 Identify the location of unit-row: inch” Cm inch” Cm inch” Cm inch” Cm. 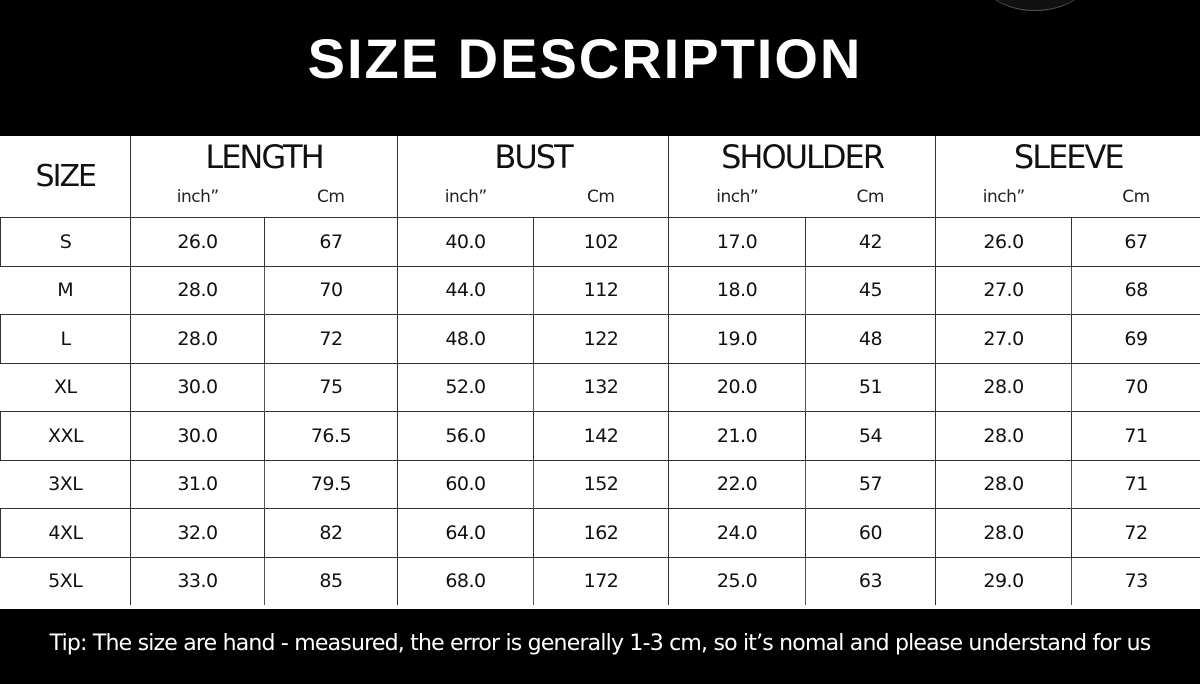
(600, 197).